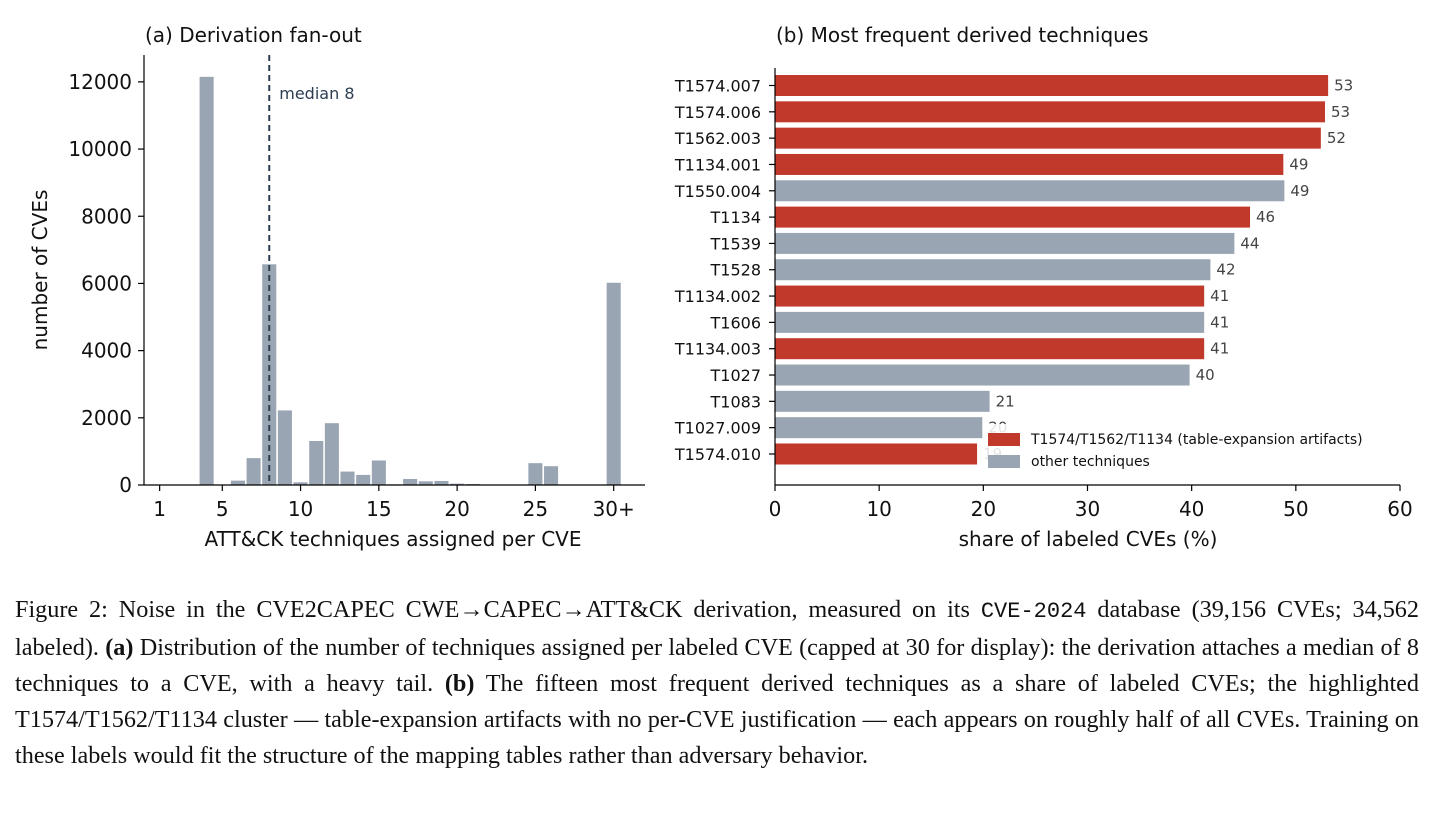 The width and height of the screenshot is (1435, 823). What do you see at coordinates (717, 296) in the screenshot?
I see `technique-category-label: T1134.002` at bounding box center [717, 296].